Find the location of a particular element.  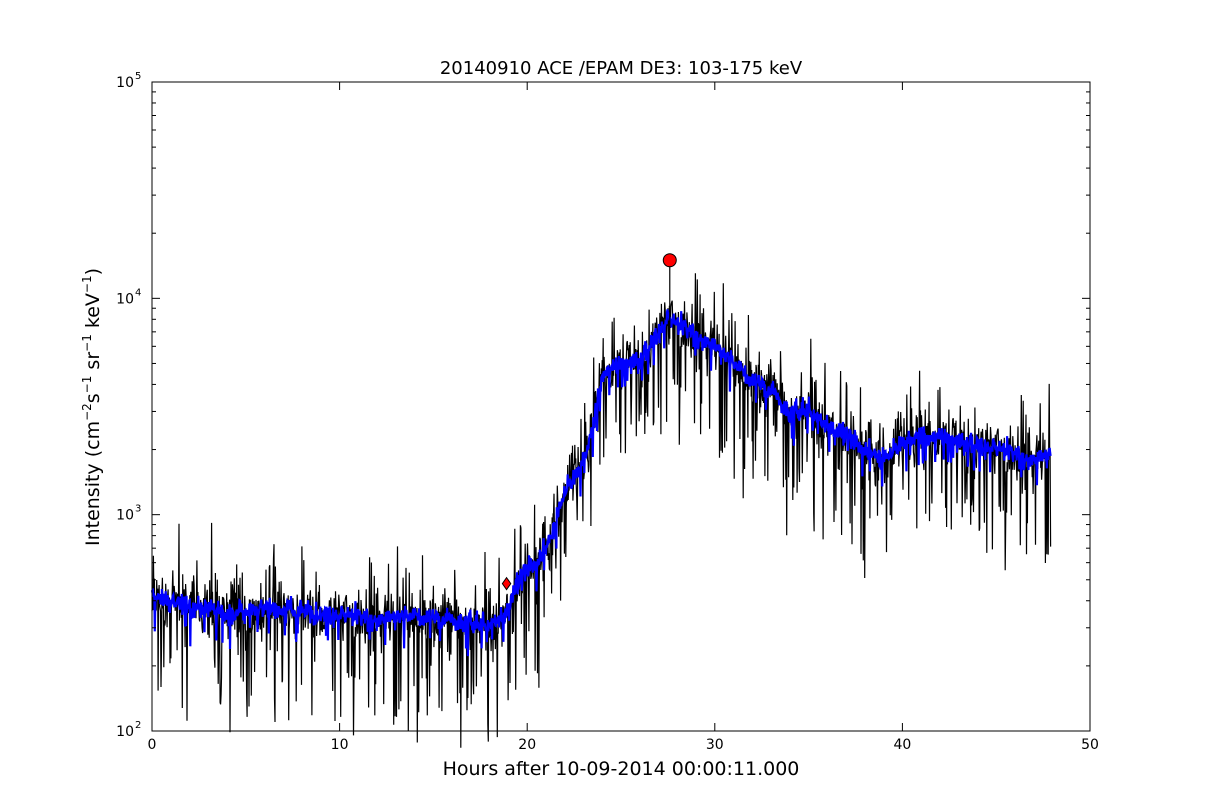

x-tick-label: 40 is located at coordinates (902, 745).